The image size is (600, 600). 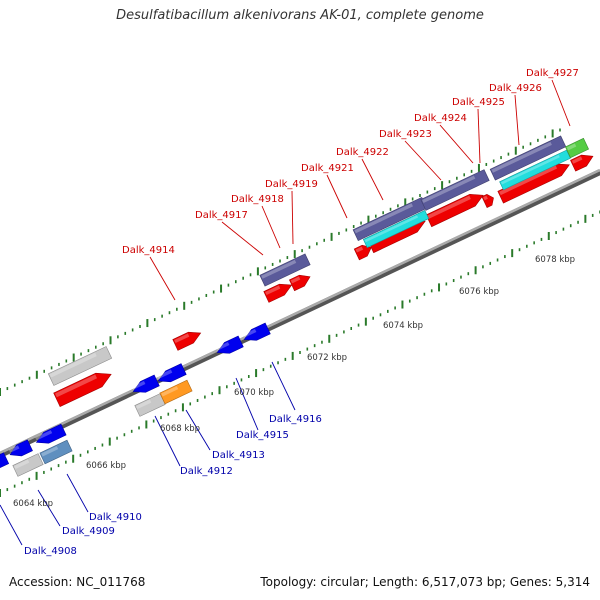 I want to click on green-feature, so click(x=577, y=148).